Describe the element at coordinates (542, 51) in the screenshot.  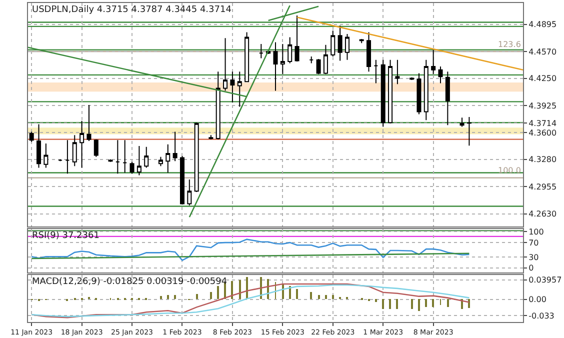
I see `y-tick-label: 4.4570` at that location.